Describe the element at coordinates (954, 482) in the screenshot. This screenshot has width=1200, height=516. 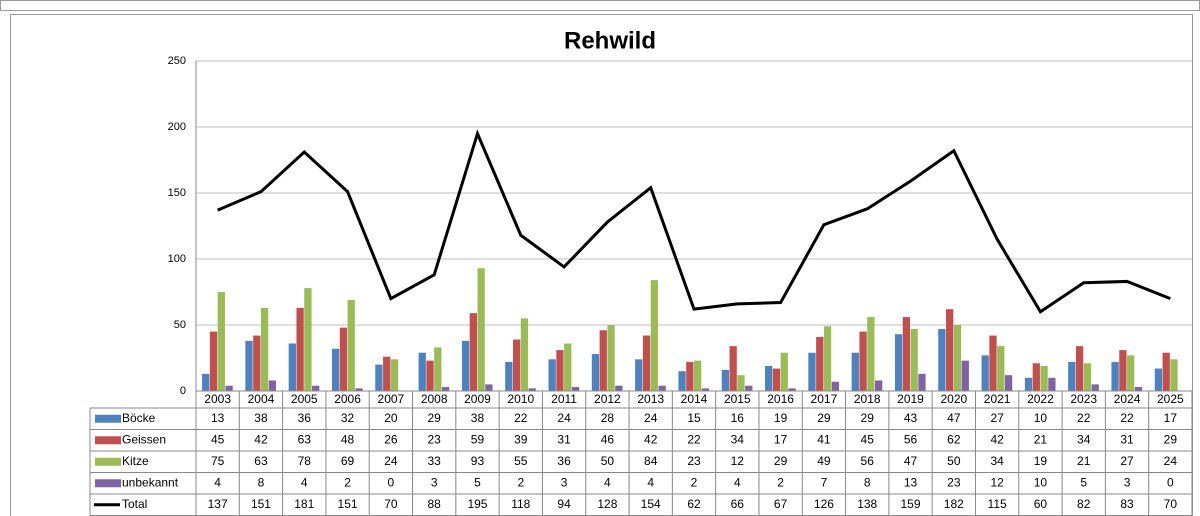
I see `table-value: 23` at that location.